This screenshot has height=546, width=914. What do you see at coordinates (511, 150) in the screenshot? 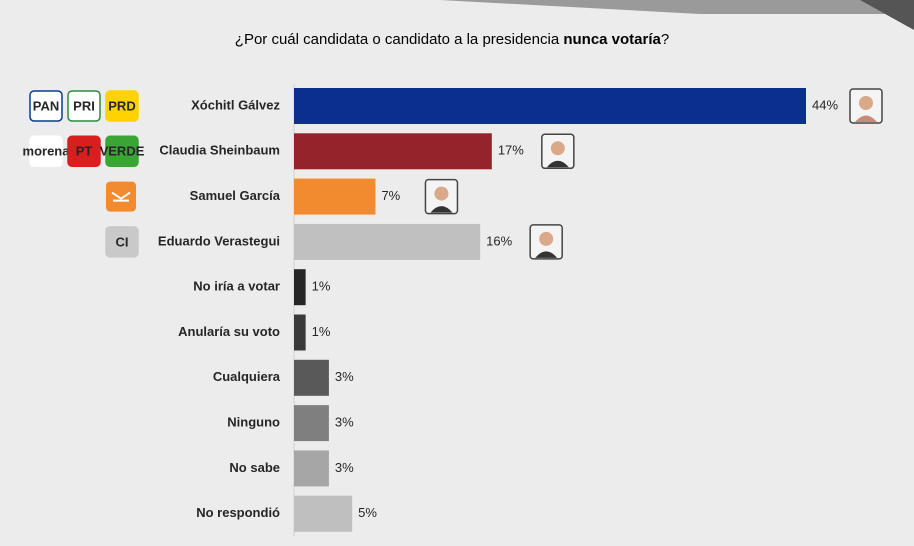
I see `value-label: 17%` at bounding box center [511, 150].